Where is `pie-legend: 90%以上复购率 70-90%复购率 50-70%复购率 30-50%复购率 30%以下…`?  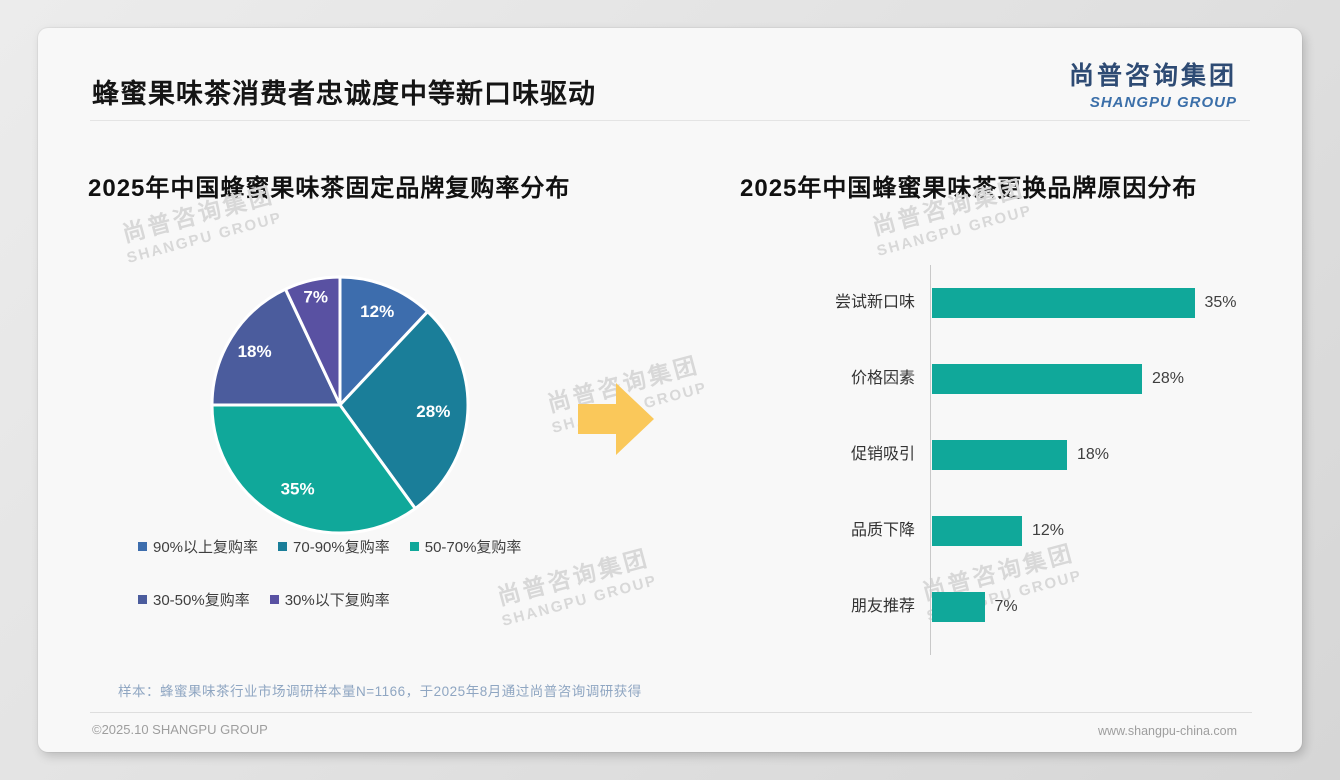
pie-legend: 90%以上复购率 70-90%复购率 50-70%复购率 30-50%复购率 30%以下… is located at coordinates (363, 573).